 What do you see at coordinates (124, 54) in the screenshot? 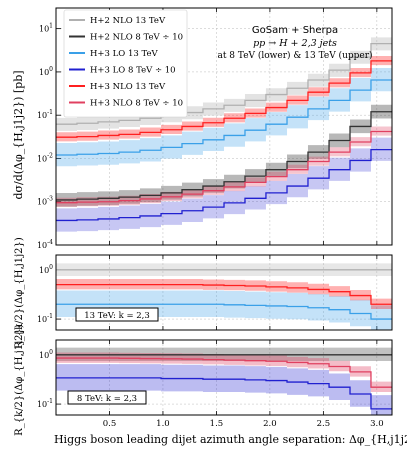
I see `legend-label-2: H+3 LO 13 TeV` at bounding box center [124, 54].